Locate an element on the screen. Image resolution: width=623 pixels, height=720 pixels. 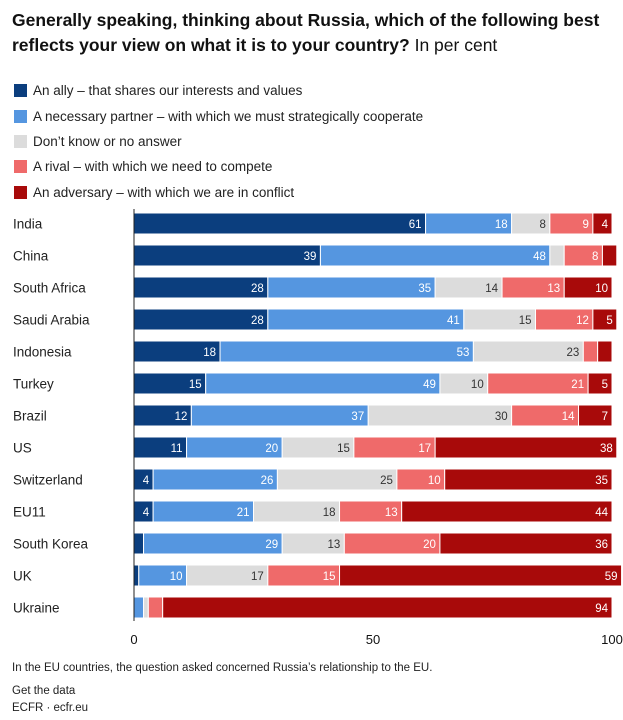
get-the-data-link: Get the data is located at coordinates (44, 691).